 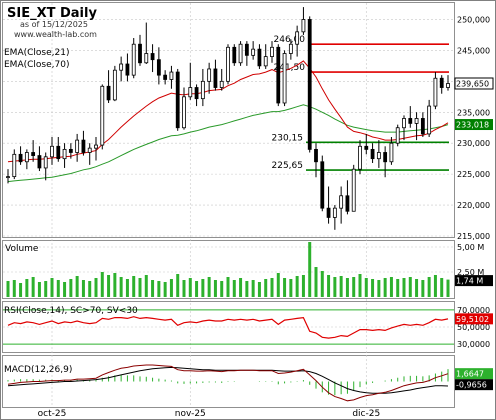 What do you see at coordinates (473, 344) in the screenshot?
I see `rsi-tick-label: 30,0000` at bounding box center [473, 344].